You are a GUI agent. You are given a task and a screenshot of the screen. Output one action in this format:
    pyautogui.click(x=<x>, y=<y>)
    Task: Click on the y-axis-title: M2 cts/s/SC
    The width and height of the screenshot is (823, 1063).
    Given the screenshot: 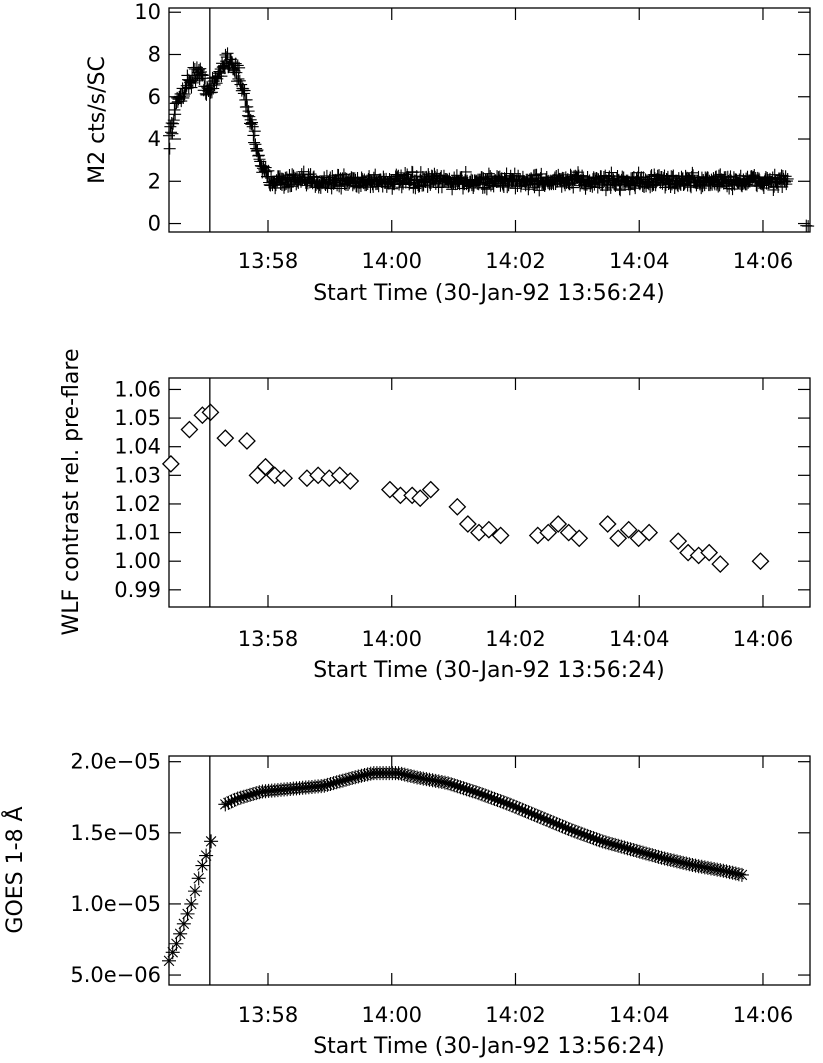 What is the action you would take?
    pyautogui.click(x=97, y=120)
    